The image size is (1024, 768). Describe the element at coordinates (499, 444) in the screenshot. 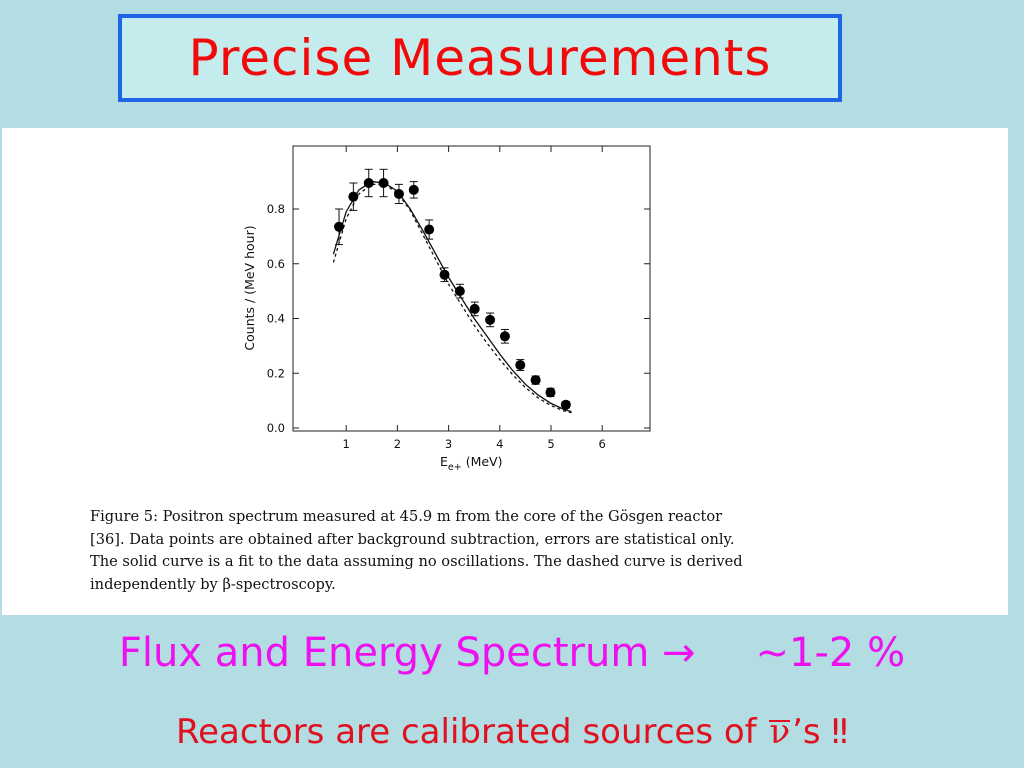

I see `x-tick-label: 4` at that location.